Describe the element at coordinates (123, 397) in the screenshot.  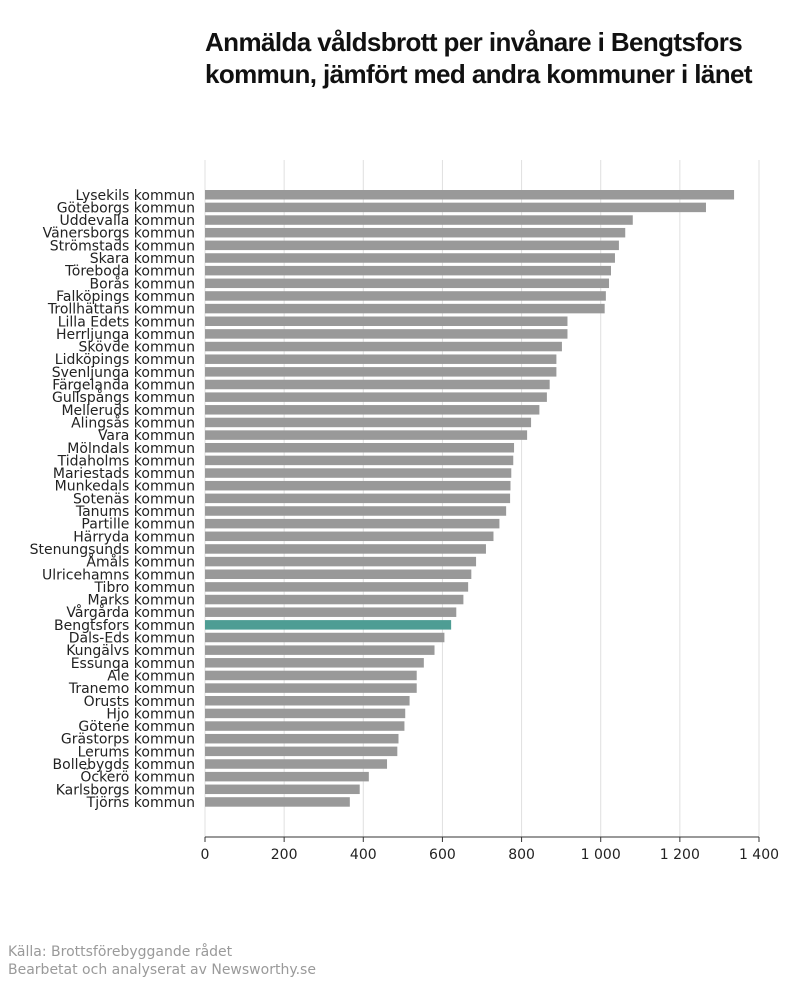
I see `category-label: Gullspångs kommun` at that location.